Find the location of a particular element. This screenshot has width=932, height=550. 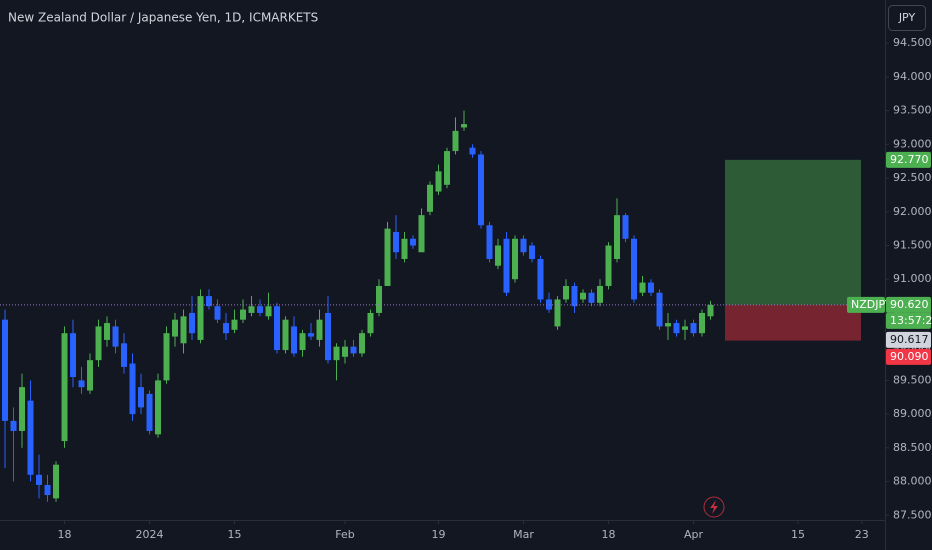

y-tick-label: 88.500 is located at coordinates (912, 447).